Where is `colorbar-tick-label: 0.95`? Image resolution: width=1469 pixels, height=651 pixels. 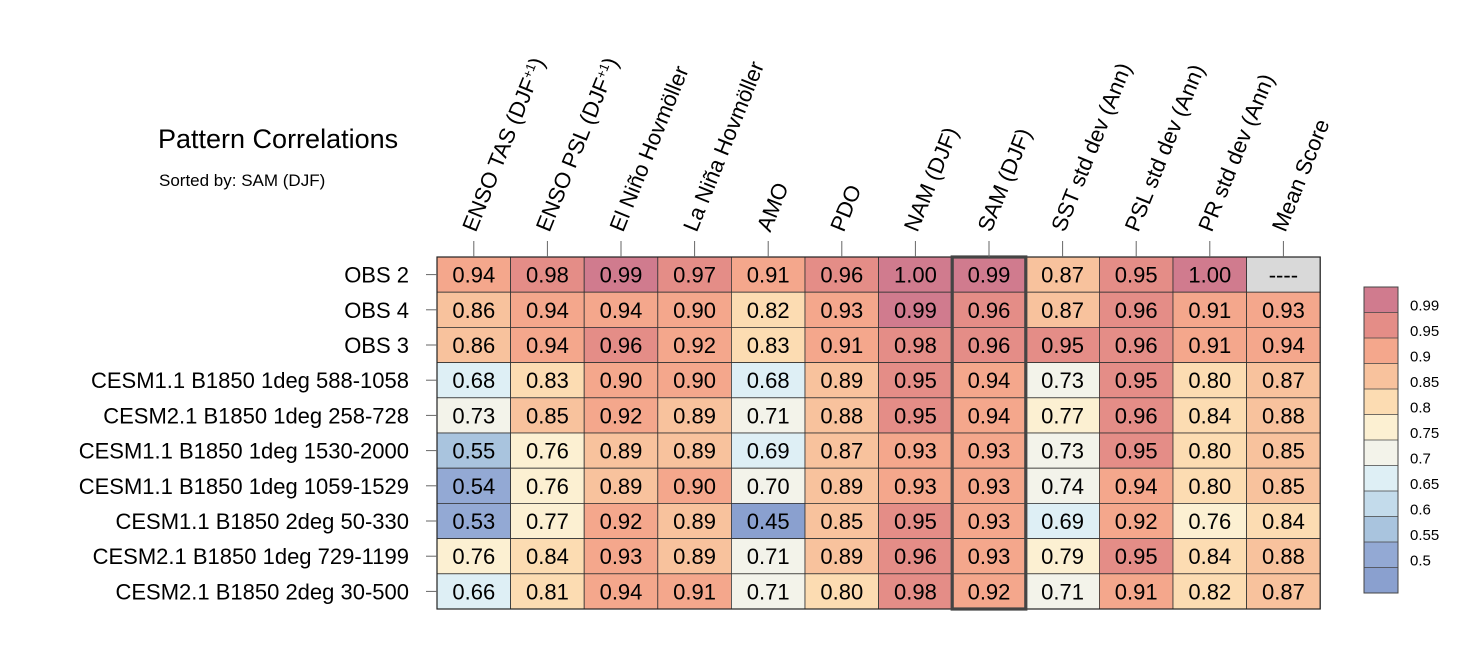
colorbar-tick-label: 0.95 is located at coordinates (1424, 331).